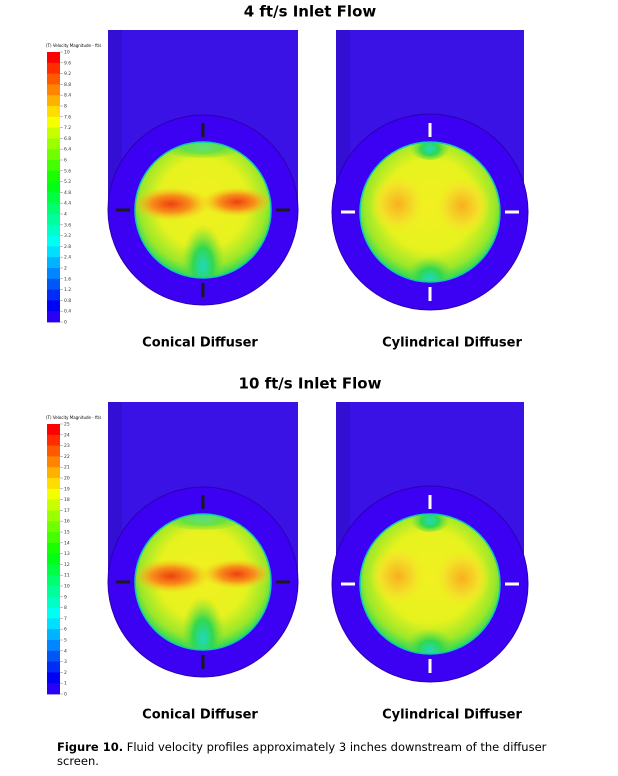 Image resolution: width=618 pixels, height=776 pixels. Describe the element at coordinates (67, 258) in the screenshot. I see `colorbar-tick-label: 2.4` at that location.